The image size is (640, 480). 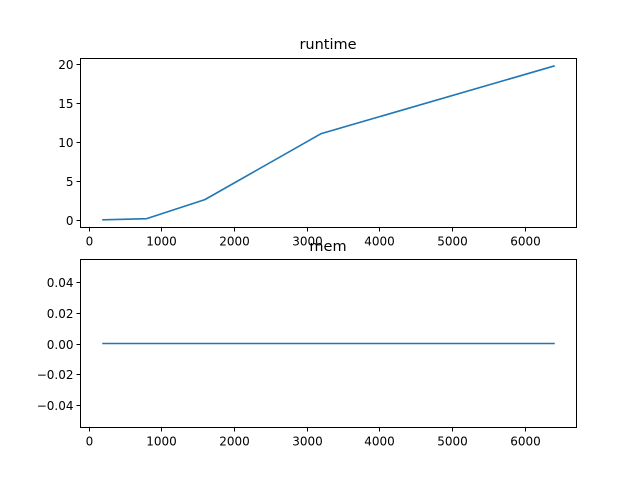 I want to click on runtime-x-tick-label: 2000, so click(x=234, y=242).